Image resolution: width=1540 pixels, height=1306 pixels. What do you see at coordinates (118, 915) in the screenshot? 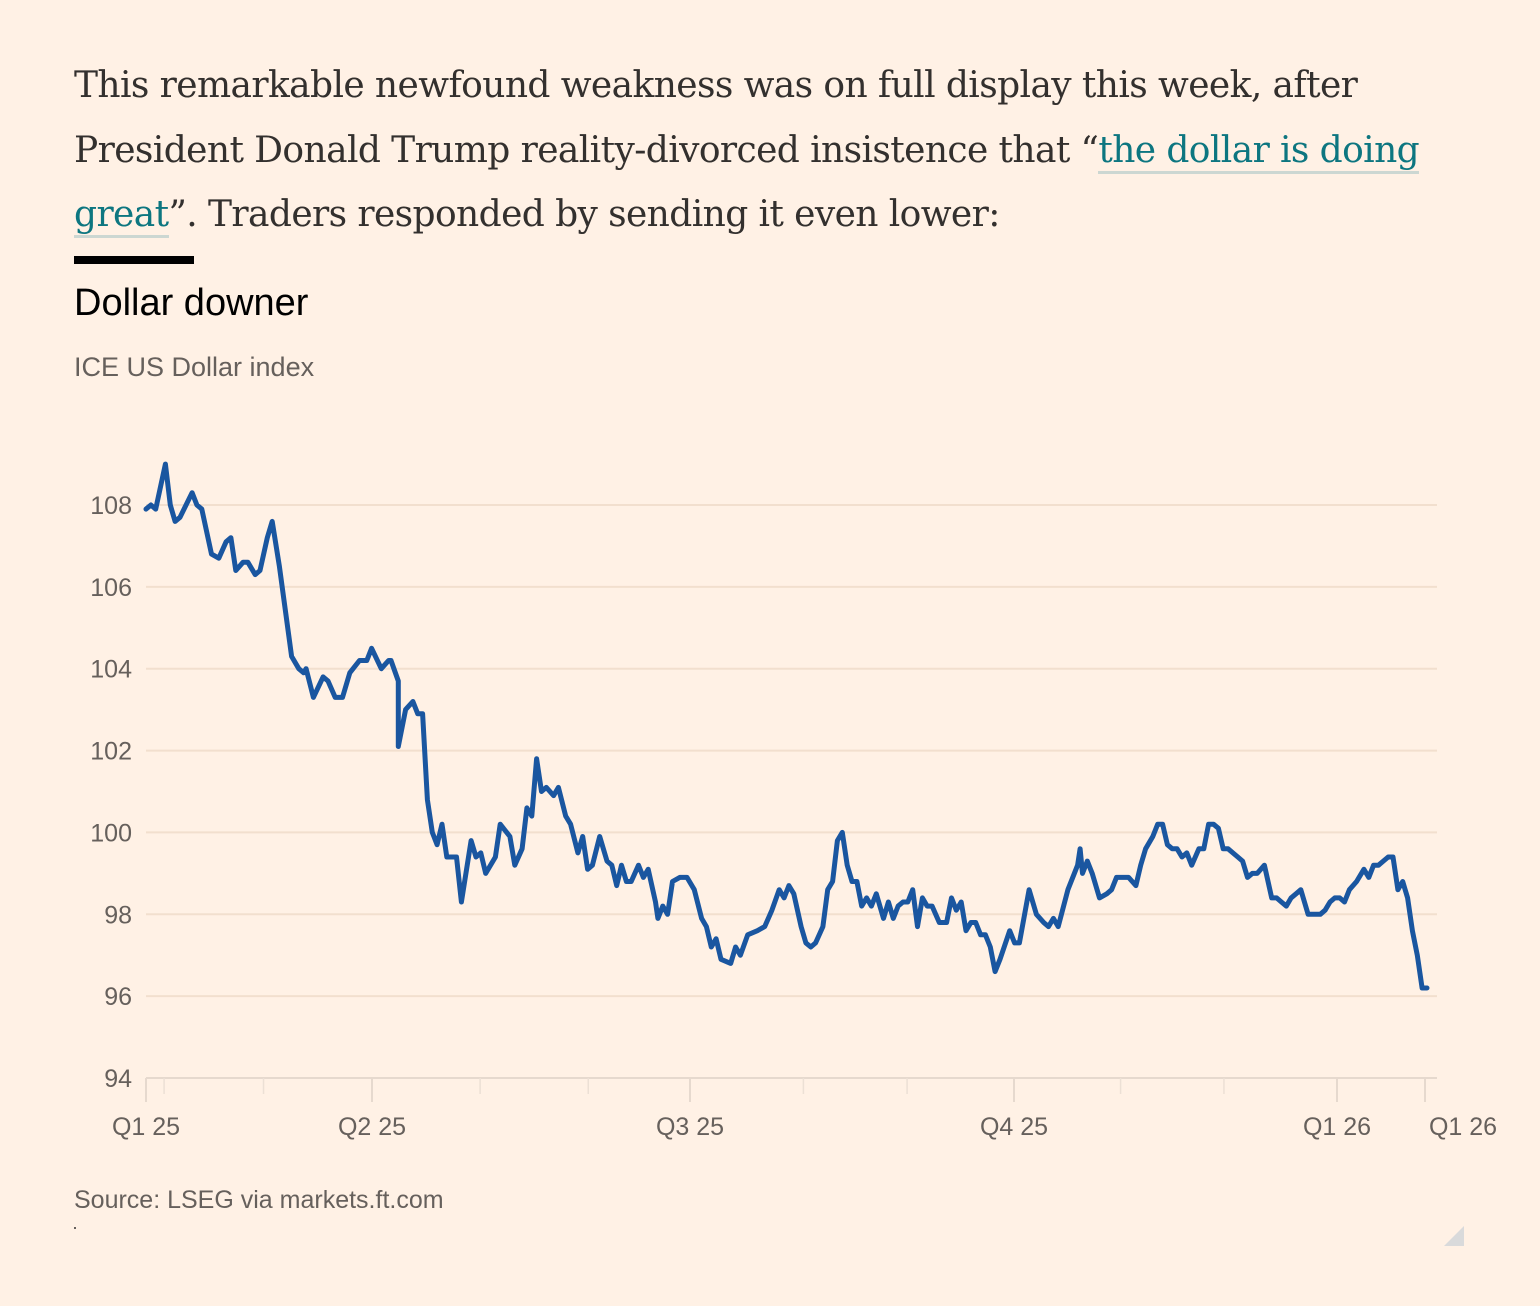
I see `y-tick-label-98: 98` at bounding box center [118, 915].